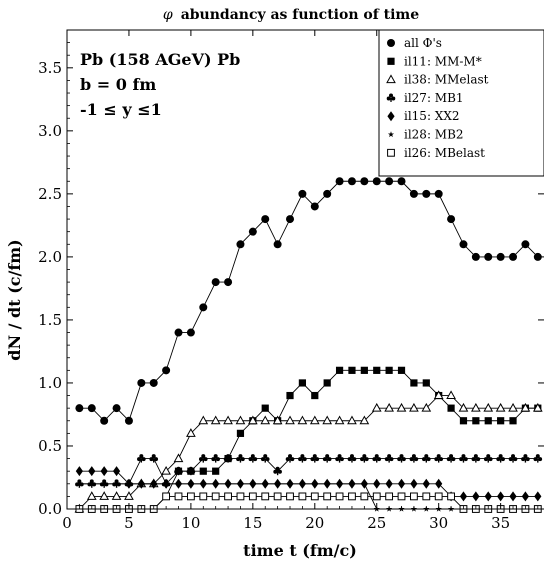  What do you see at coordinates (160, 84) in the screenshot?
I see `annotation-block: Pb (158 AGeV) Pb b = 0 fm -1 ≤ y ≤1` at bounding box center [160, 84].